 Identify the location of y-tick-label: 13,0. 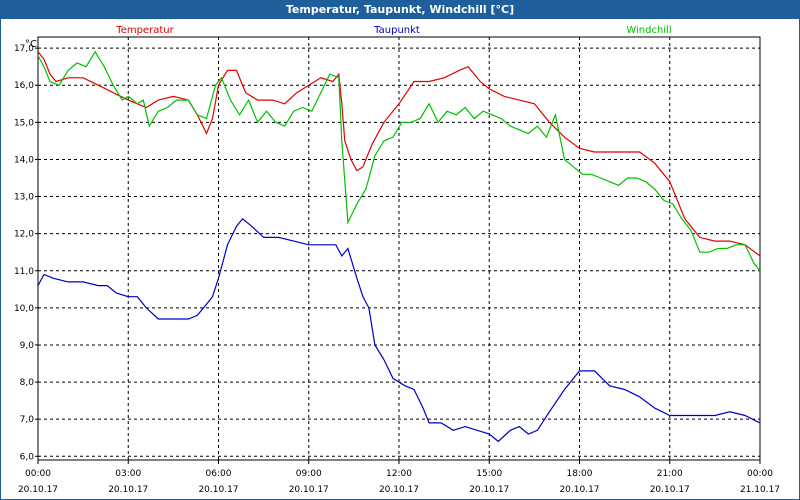
(24, 198).